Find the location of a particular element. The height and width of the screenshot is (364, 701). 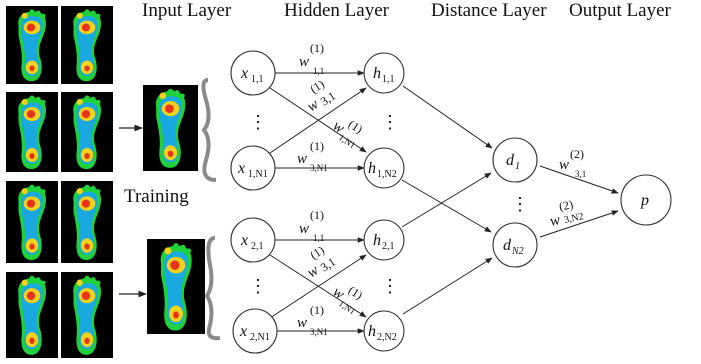

weight-label: w (2) 3,1 is located at coordinates (572, 163).